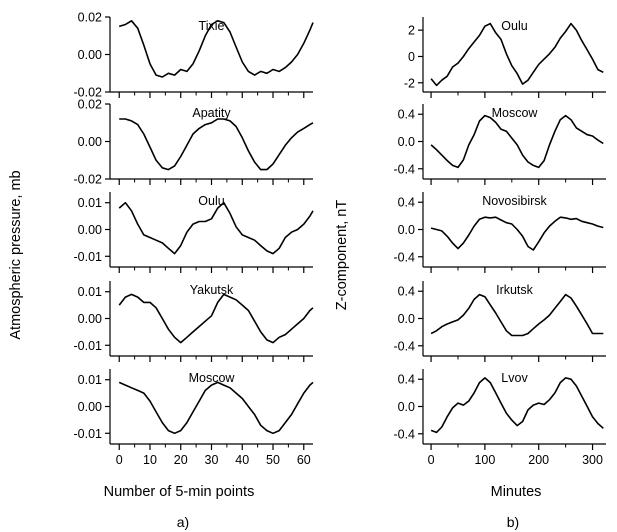  What do you see at coordinates (216, 228) in the screenshot?
I see `panel-a-oulu-series-line` at bounding box center [216, 228].